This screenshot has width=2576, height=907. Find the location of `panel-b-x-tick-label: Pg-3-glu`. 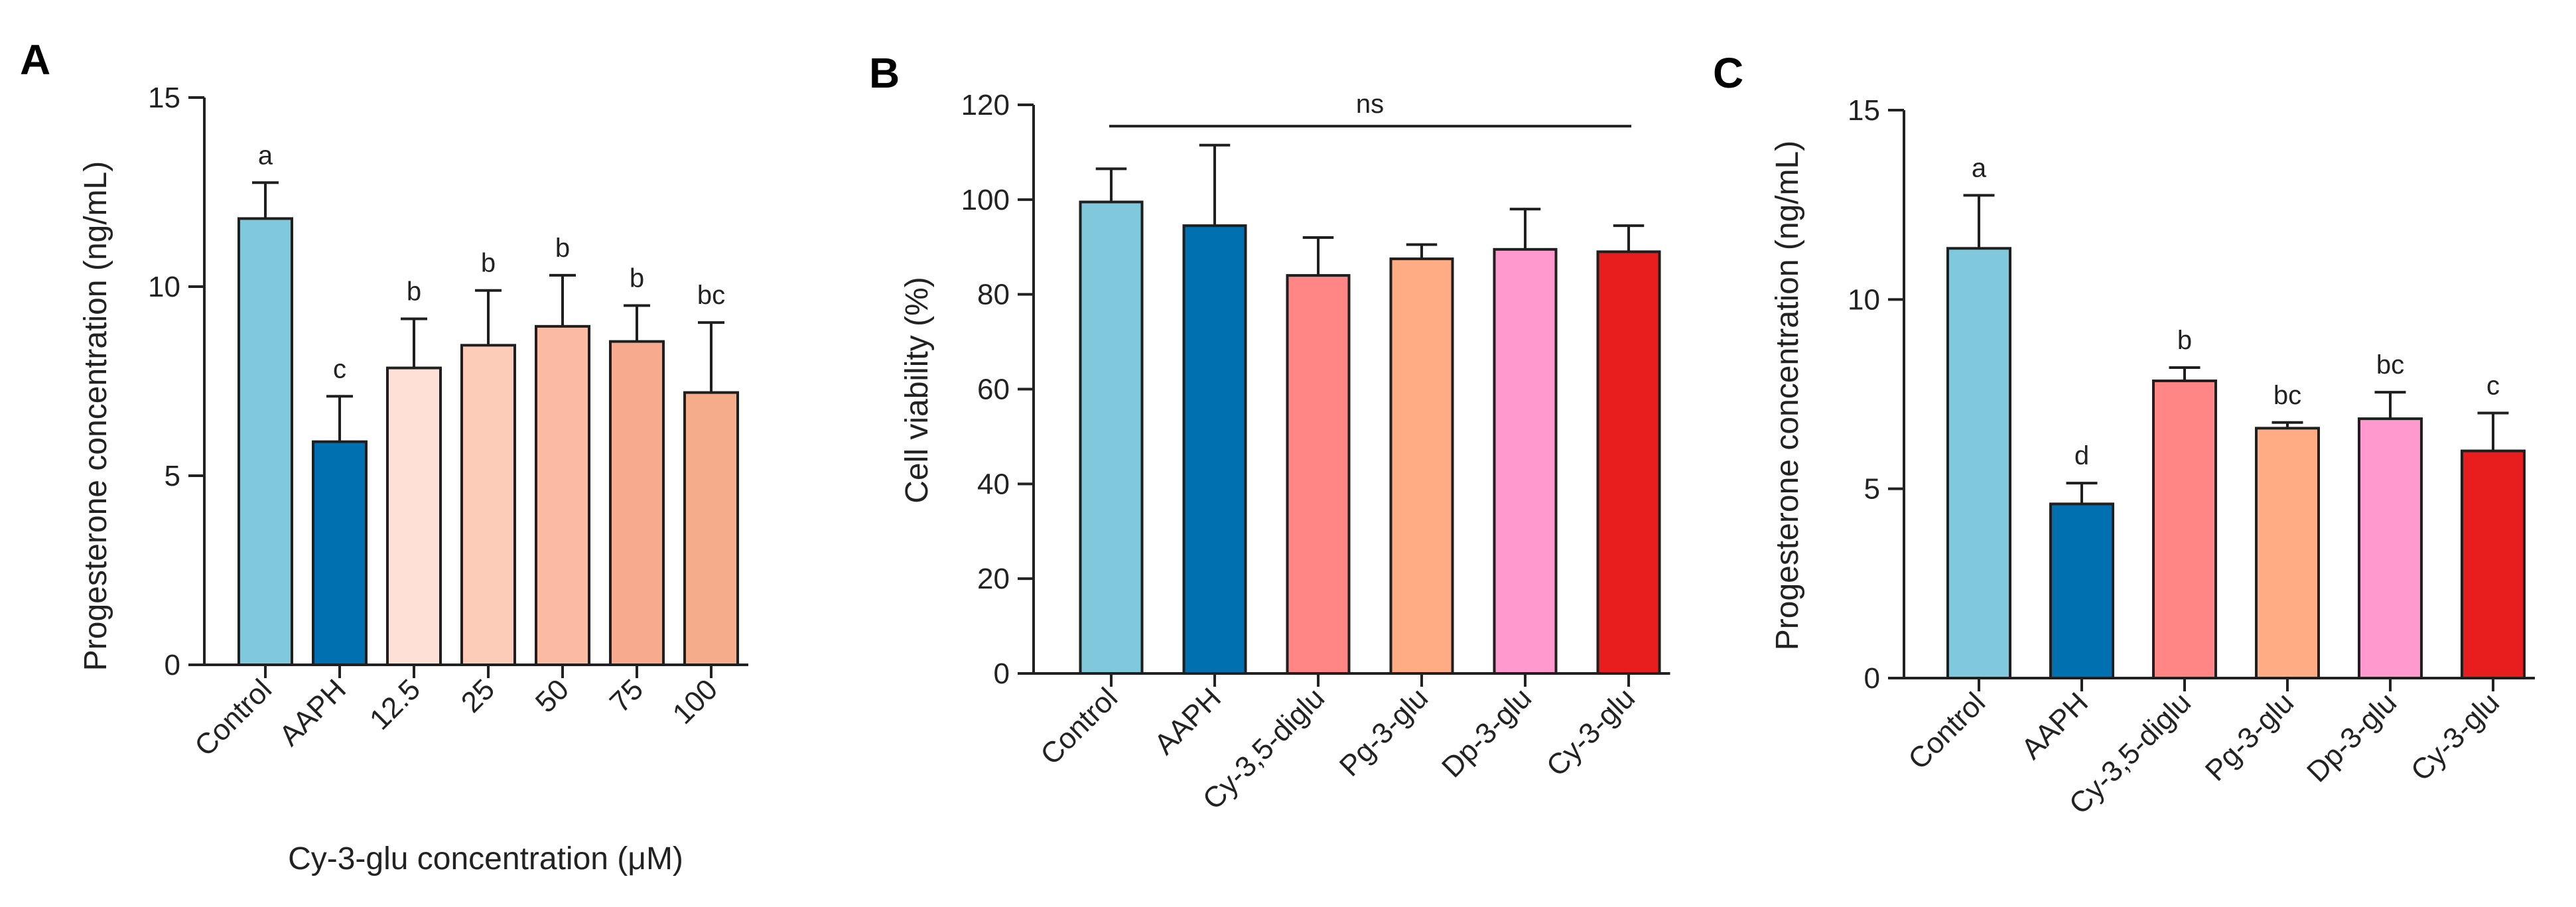

panel-b-x-tick-label: Pg-3-glu is located at coordinates (1383, 731).